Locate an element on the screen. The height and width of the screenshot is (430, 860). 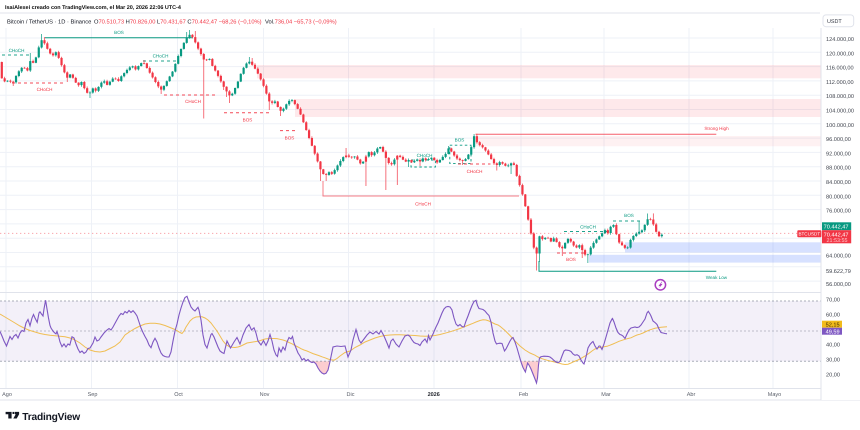
svg-text: 92.000,00 is located at coordinates (838, 154).